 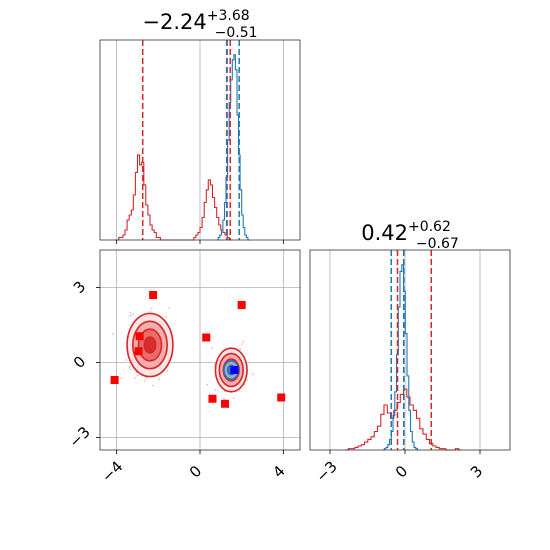 What do you see at coordinates (234, 370) in the screenshot?
I see `truth-point` at bounding box center [234, 370].